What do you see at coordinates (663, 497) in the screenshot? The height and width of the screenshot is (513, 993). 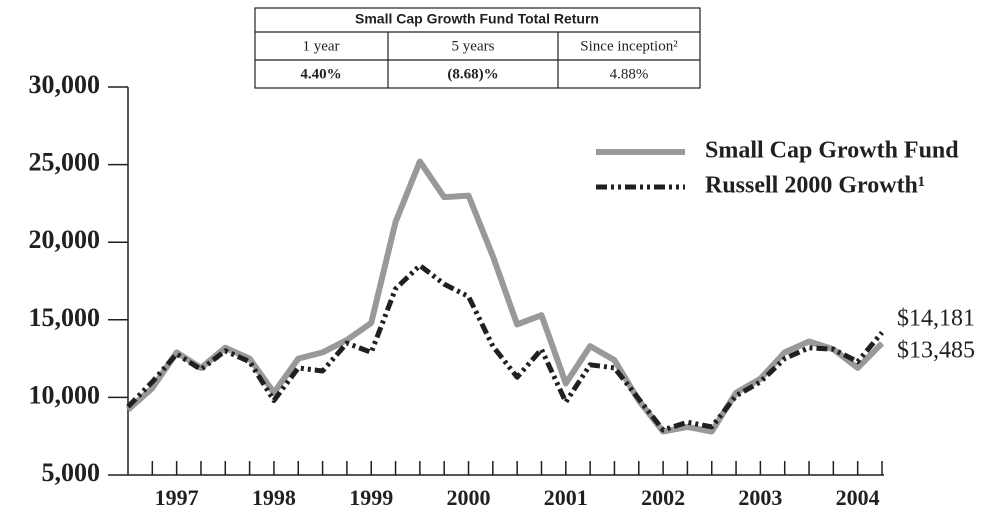 I see `x-tick-label: 2002` at bounding box center [663, 497].